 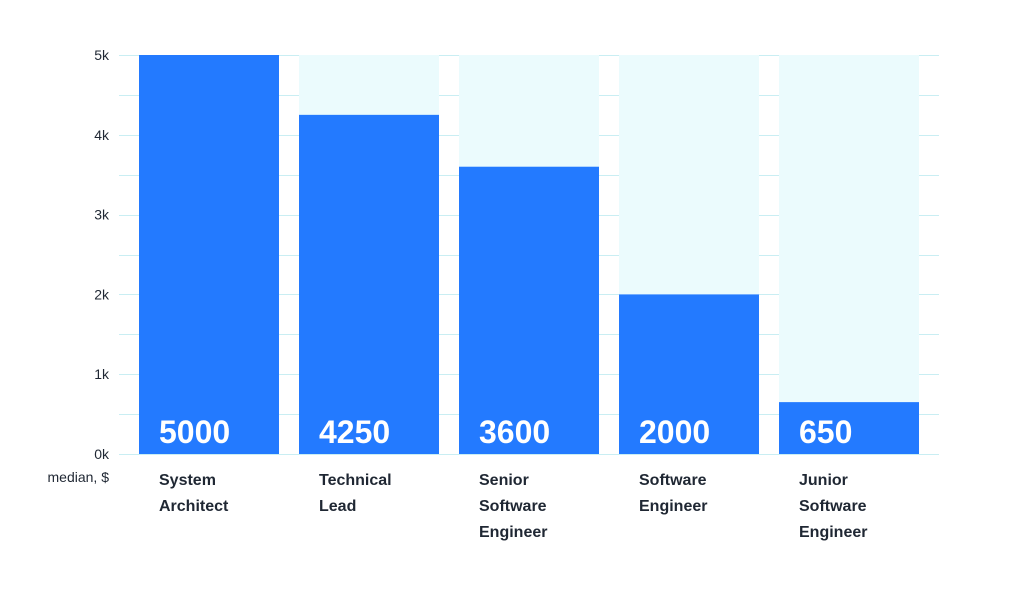 I want to click on category-label: Technical Lead, so click(x=355, y=493).